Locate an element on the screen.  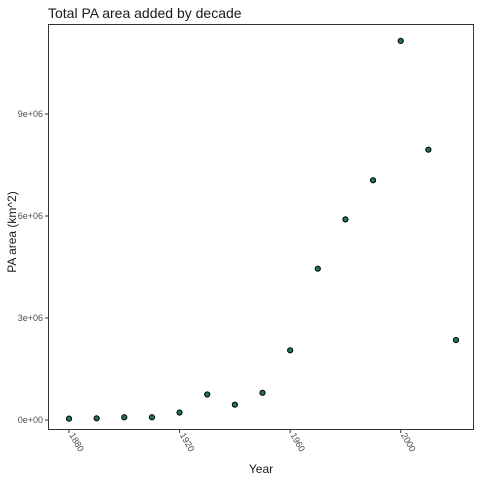
y-axis: 0e+00 3e+06 6e+06 9e+06 is located at coordinates (33, 267).